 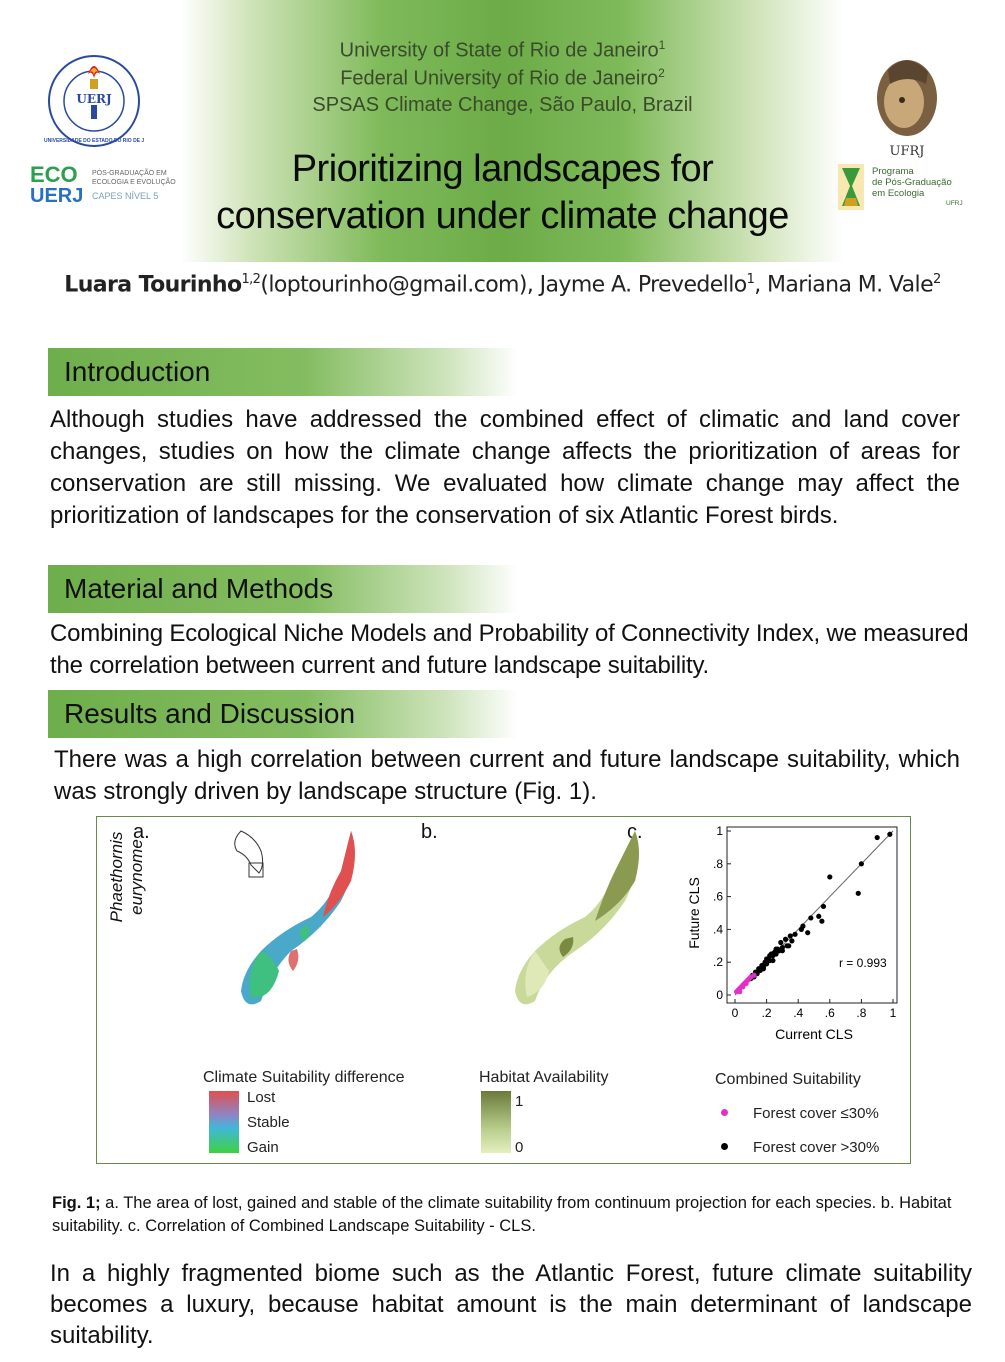 I want to click on legend-habitat-min: 0, so click(x=519, y=1147).